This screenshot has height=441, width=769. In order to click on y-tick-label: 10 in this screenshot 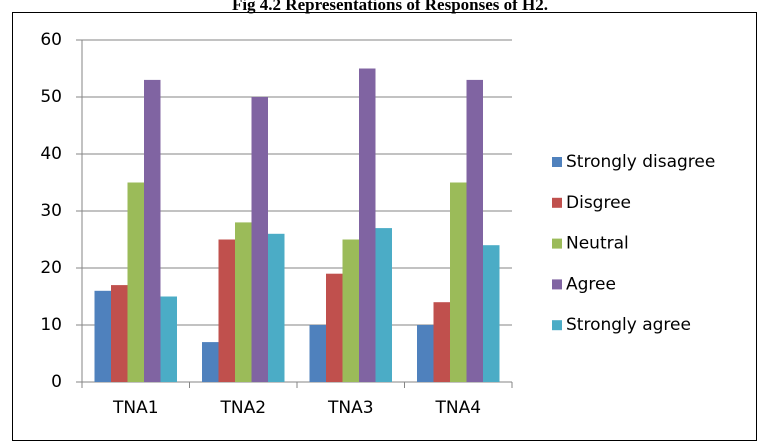, I will do `click(51, 325)`.